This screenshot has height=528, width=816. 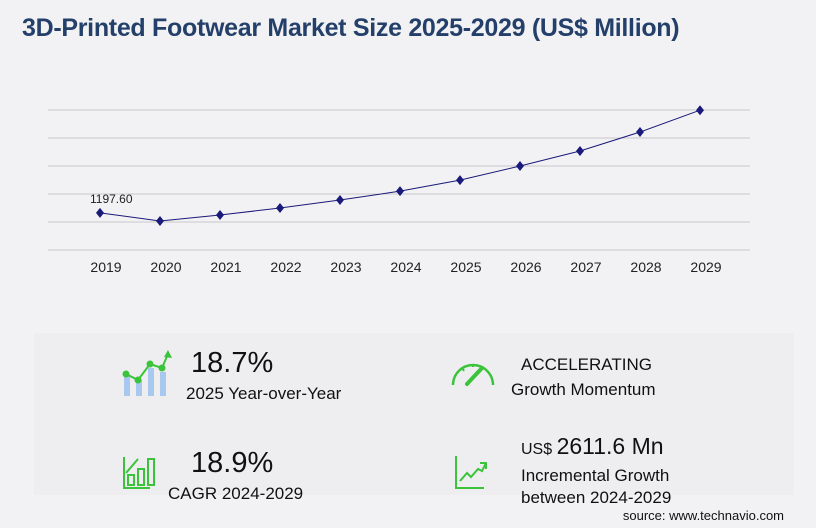 What do you see at coordinates (583, 389) in the screenshot?
I see `momentum-label: Growth Momentum` at bounding box center [583, 389].